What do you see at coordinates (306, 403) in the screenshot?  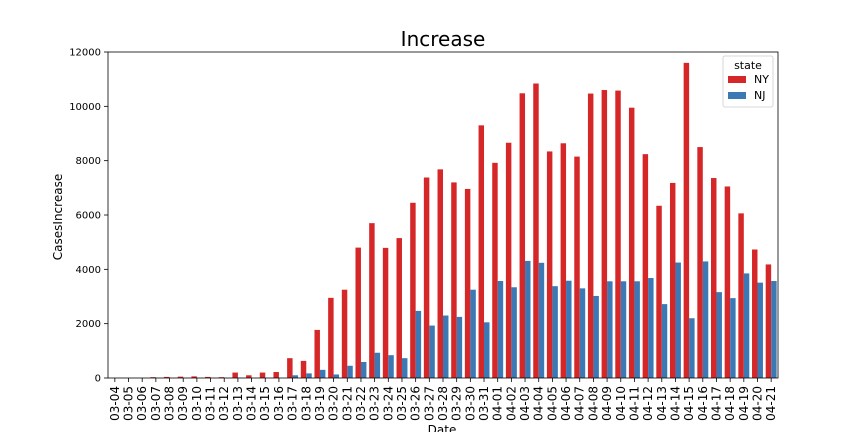 I see `x-tick-label-03-18: 03-18` at bounding box center [306, 403].